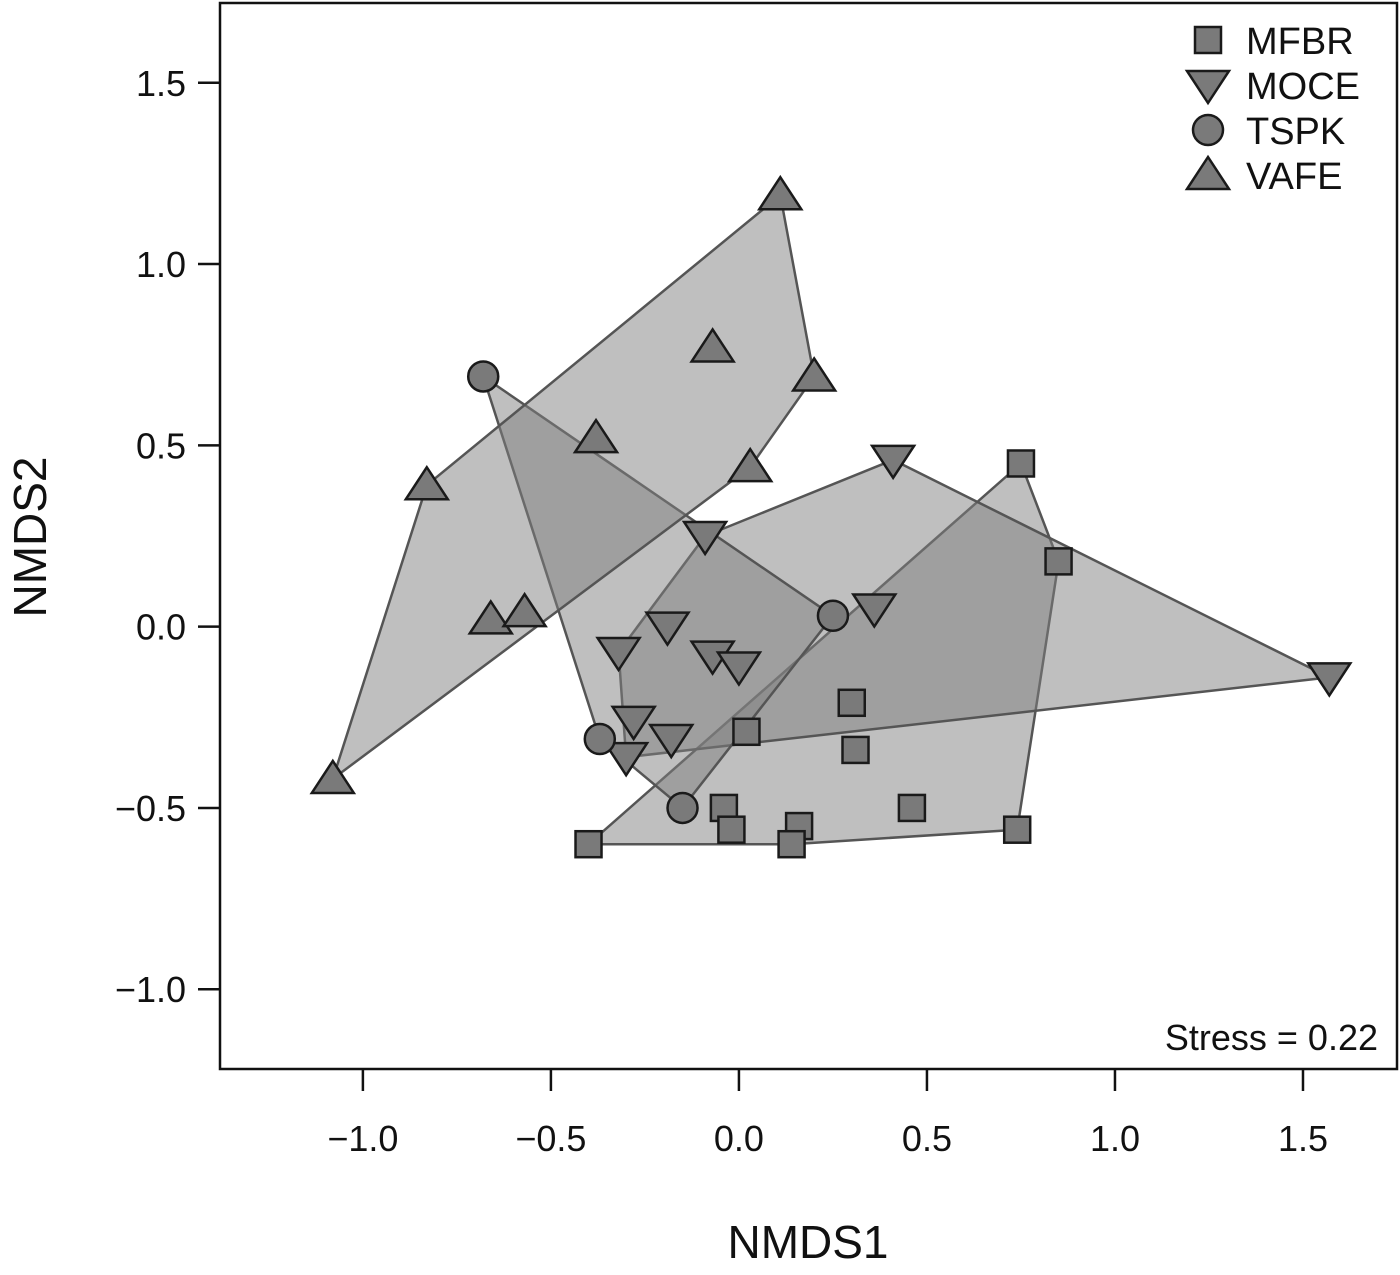 The height and width of the screenshot is (1275, 1400). Describe the element at coordinates (550, 1138) in the screenshot. I see `x-tick-label: −0.5` at that location.